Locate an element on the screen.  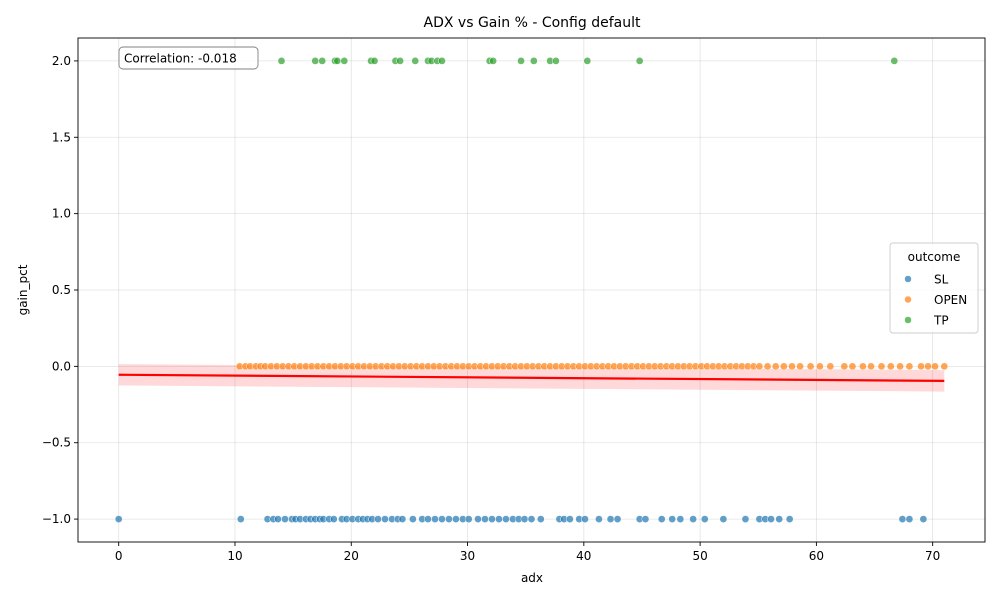
x-tick-label: 10 is located at coordinates (234, 556).